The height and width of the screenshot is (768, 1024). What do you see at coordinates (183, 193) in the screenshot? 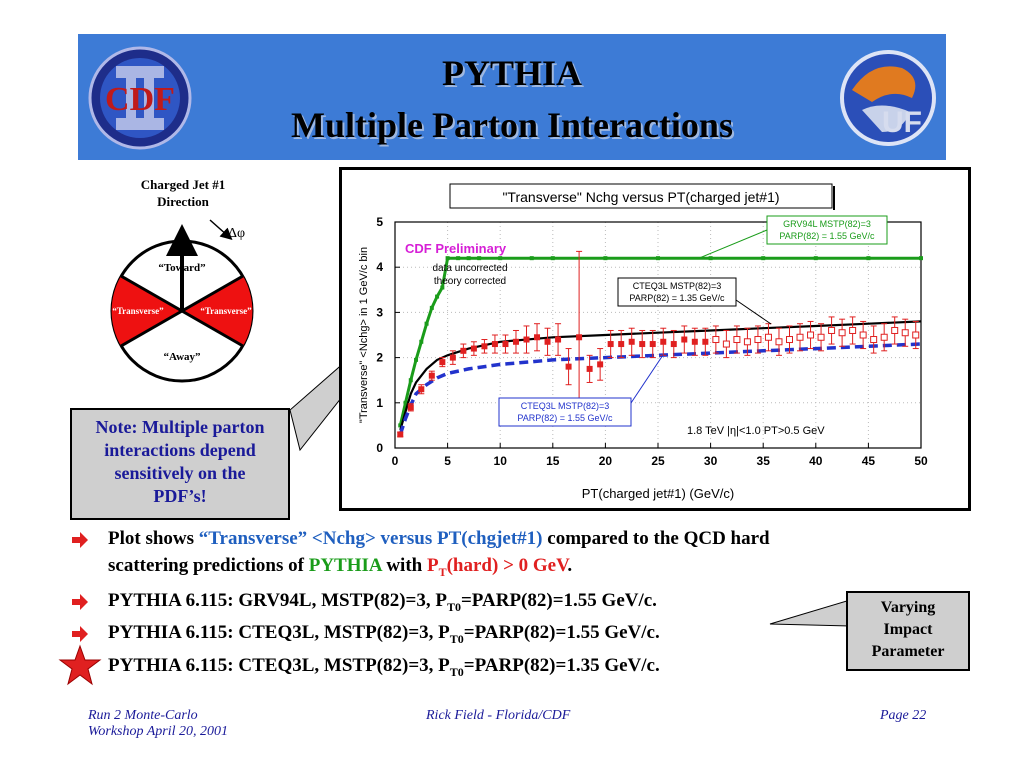
I see `jet-direction-label: Charged Jet #1 Direction` at bounding box center [183, 193].